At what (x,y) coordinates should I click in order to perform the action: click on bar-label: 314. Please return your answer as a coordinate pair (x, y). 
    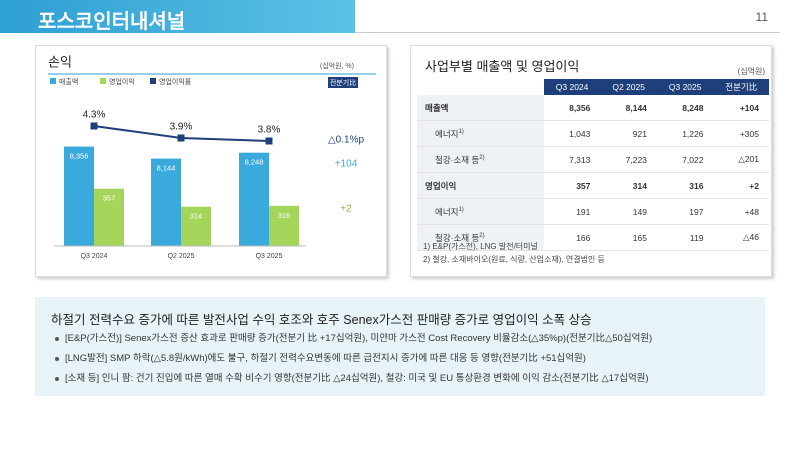
    Looking at the image, I should click on (196, 216).